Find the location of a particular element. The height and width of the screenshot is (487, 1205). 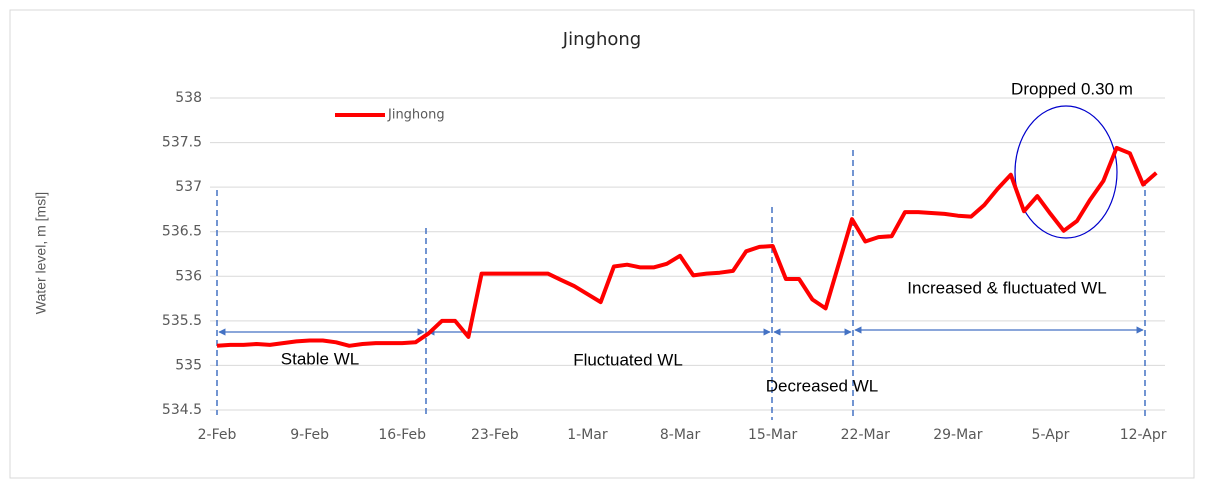

x-tick-label: 8-Mar is located at coordinates (680, 435).